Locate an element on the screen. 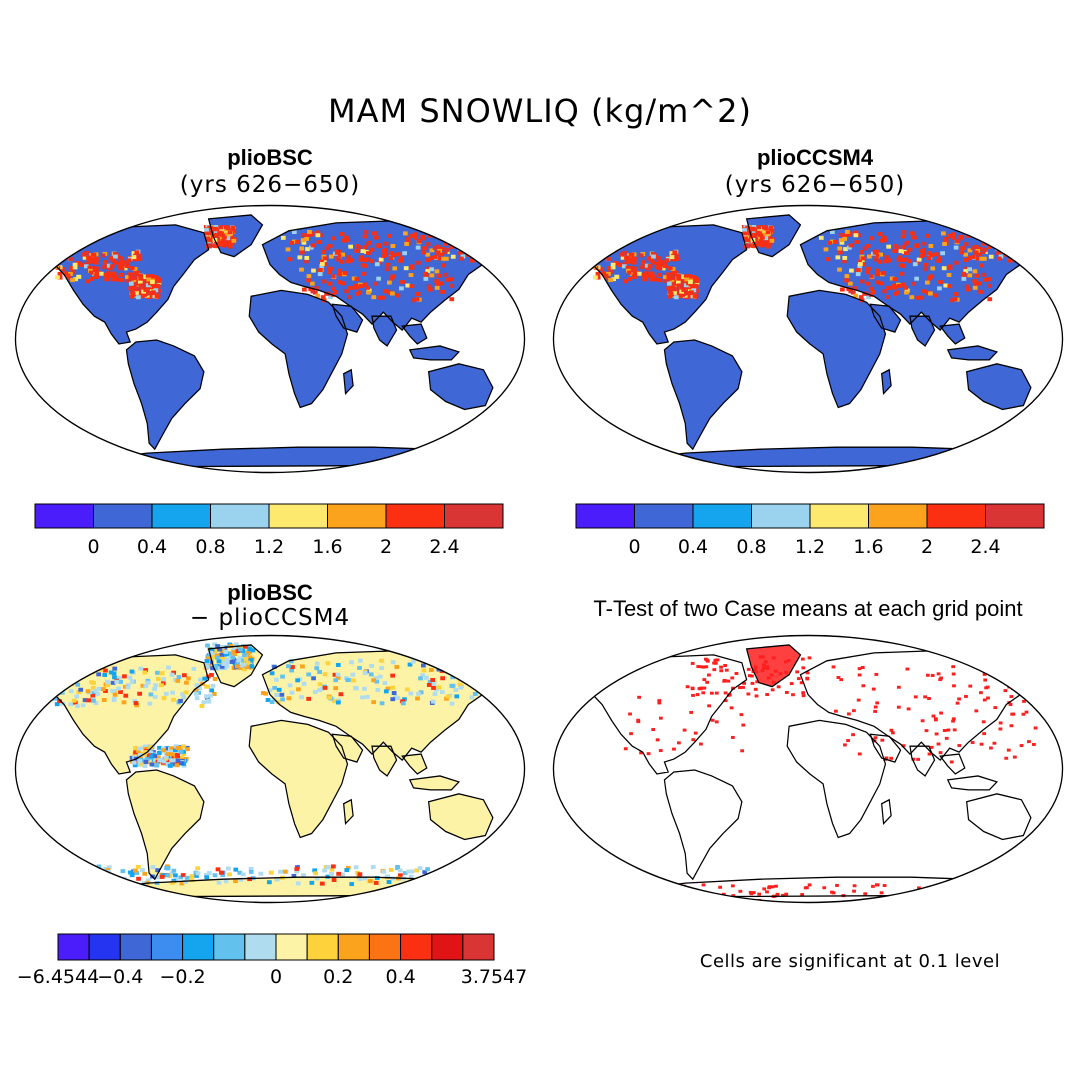 Image resolution: width=1080 pixels, height=1080 pixels. panel1-map-border is located at coordinates (270, 339).